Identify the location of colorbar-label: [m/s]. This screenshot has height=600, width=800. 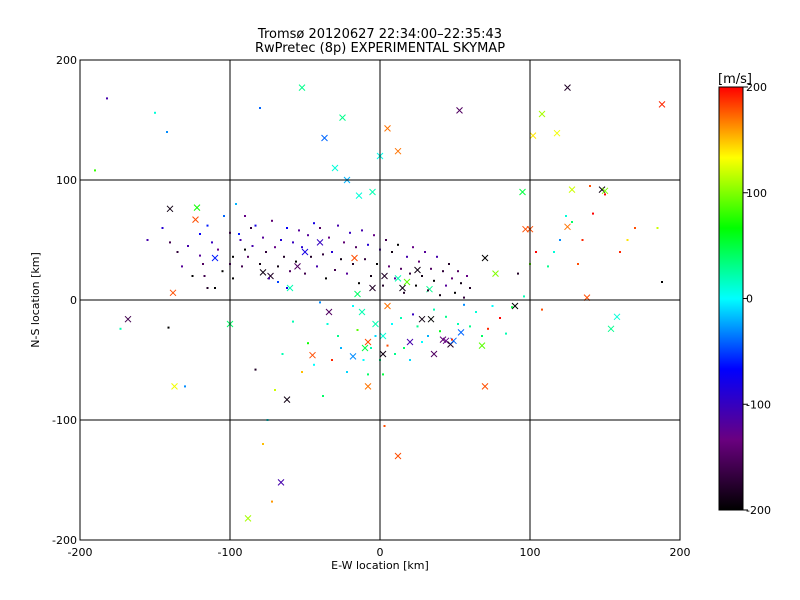
(735, 79).